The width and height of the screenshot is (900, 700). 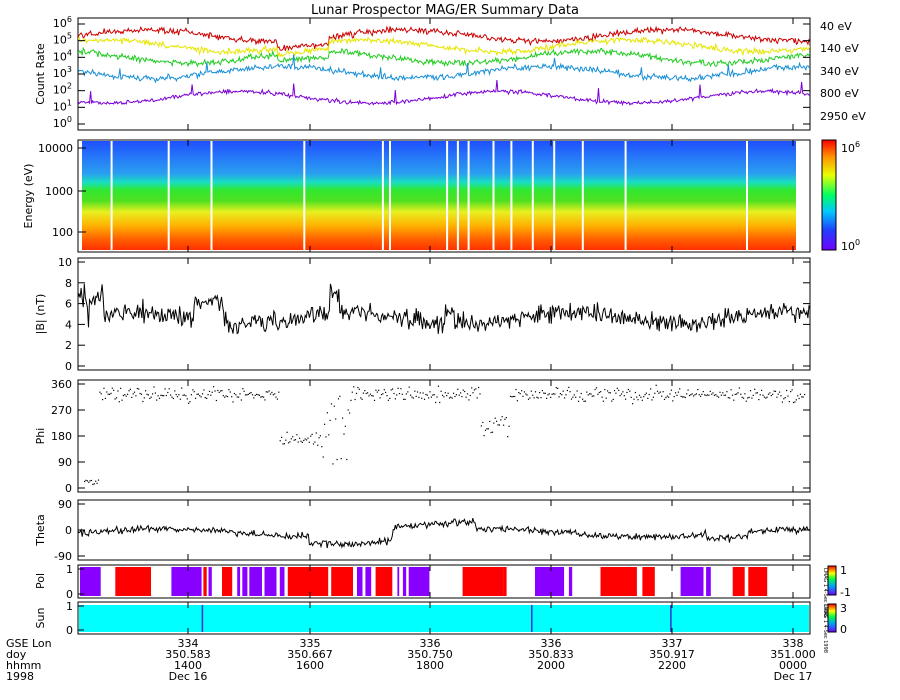 What do you see at coordinates (68, 366) in the screenshot?
I see `b-ylabel-0: 0` at bounding box center [68, 366].